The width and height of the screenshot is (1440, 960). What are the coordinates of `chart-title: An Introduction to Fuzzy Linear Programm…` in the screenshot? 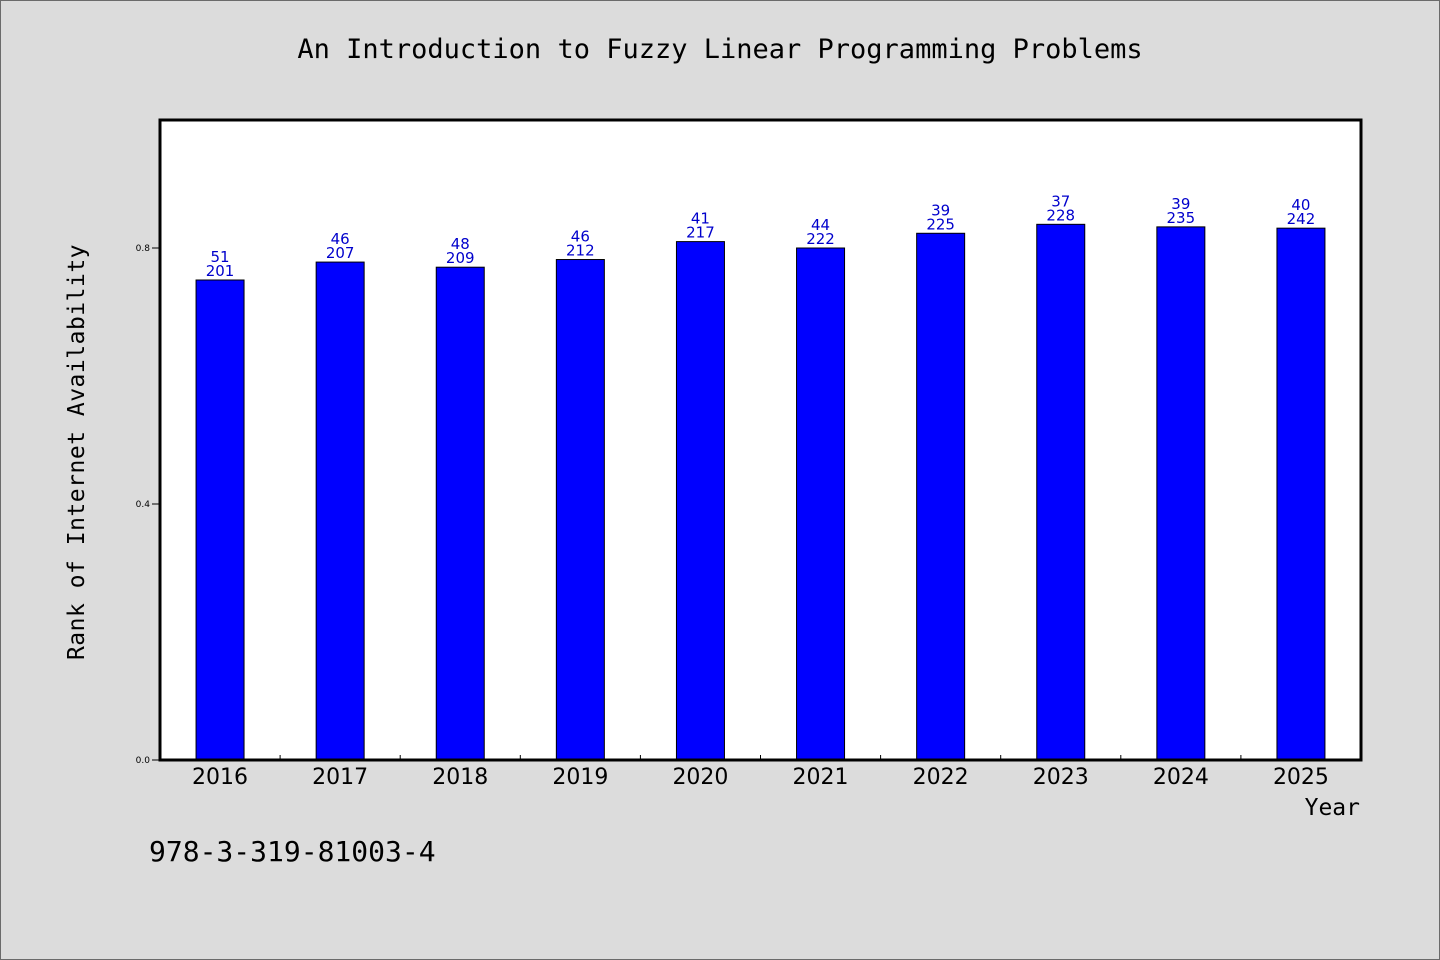 It's located at (720, 49).